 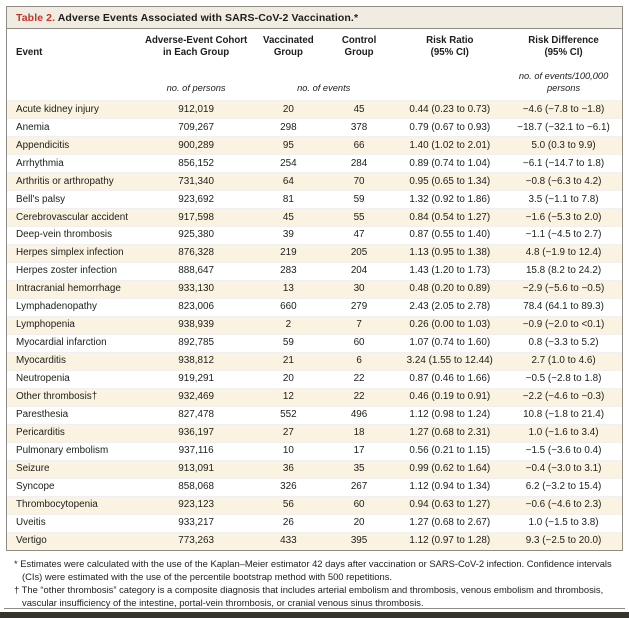 I want to click on risk-ratio-cell: 1.27 (0.68 to 2.67), so click(x=450, y=523).